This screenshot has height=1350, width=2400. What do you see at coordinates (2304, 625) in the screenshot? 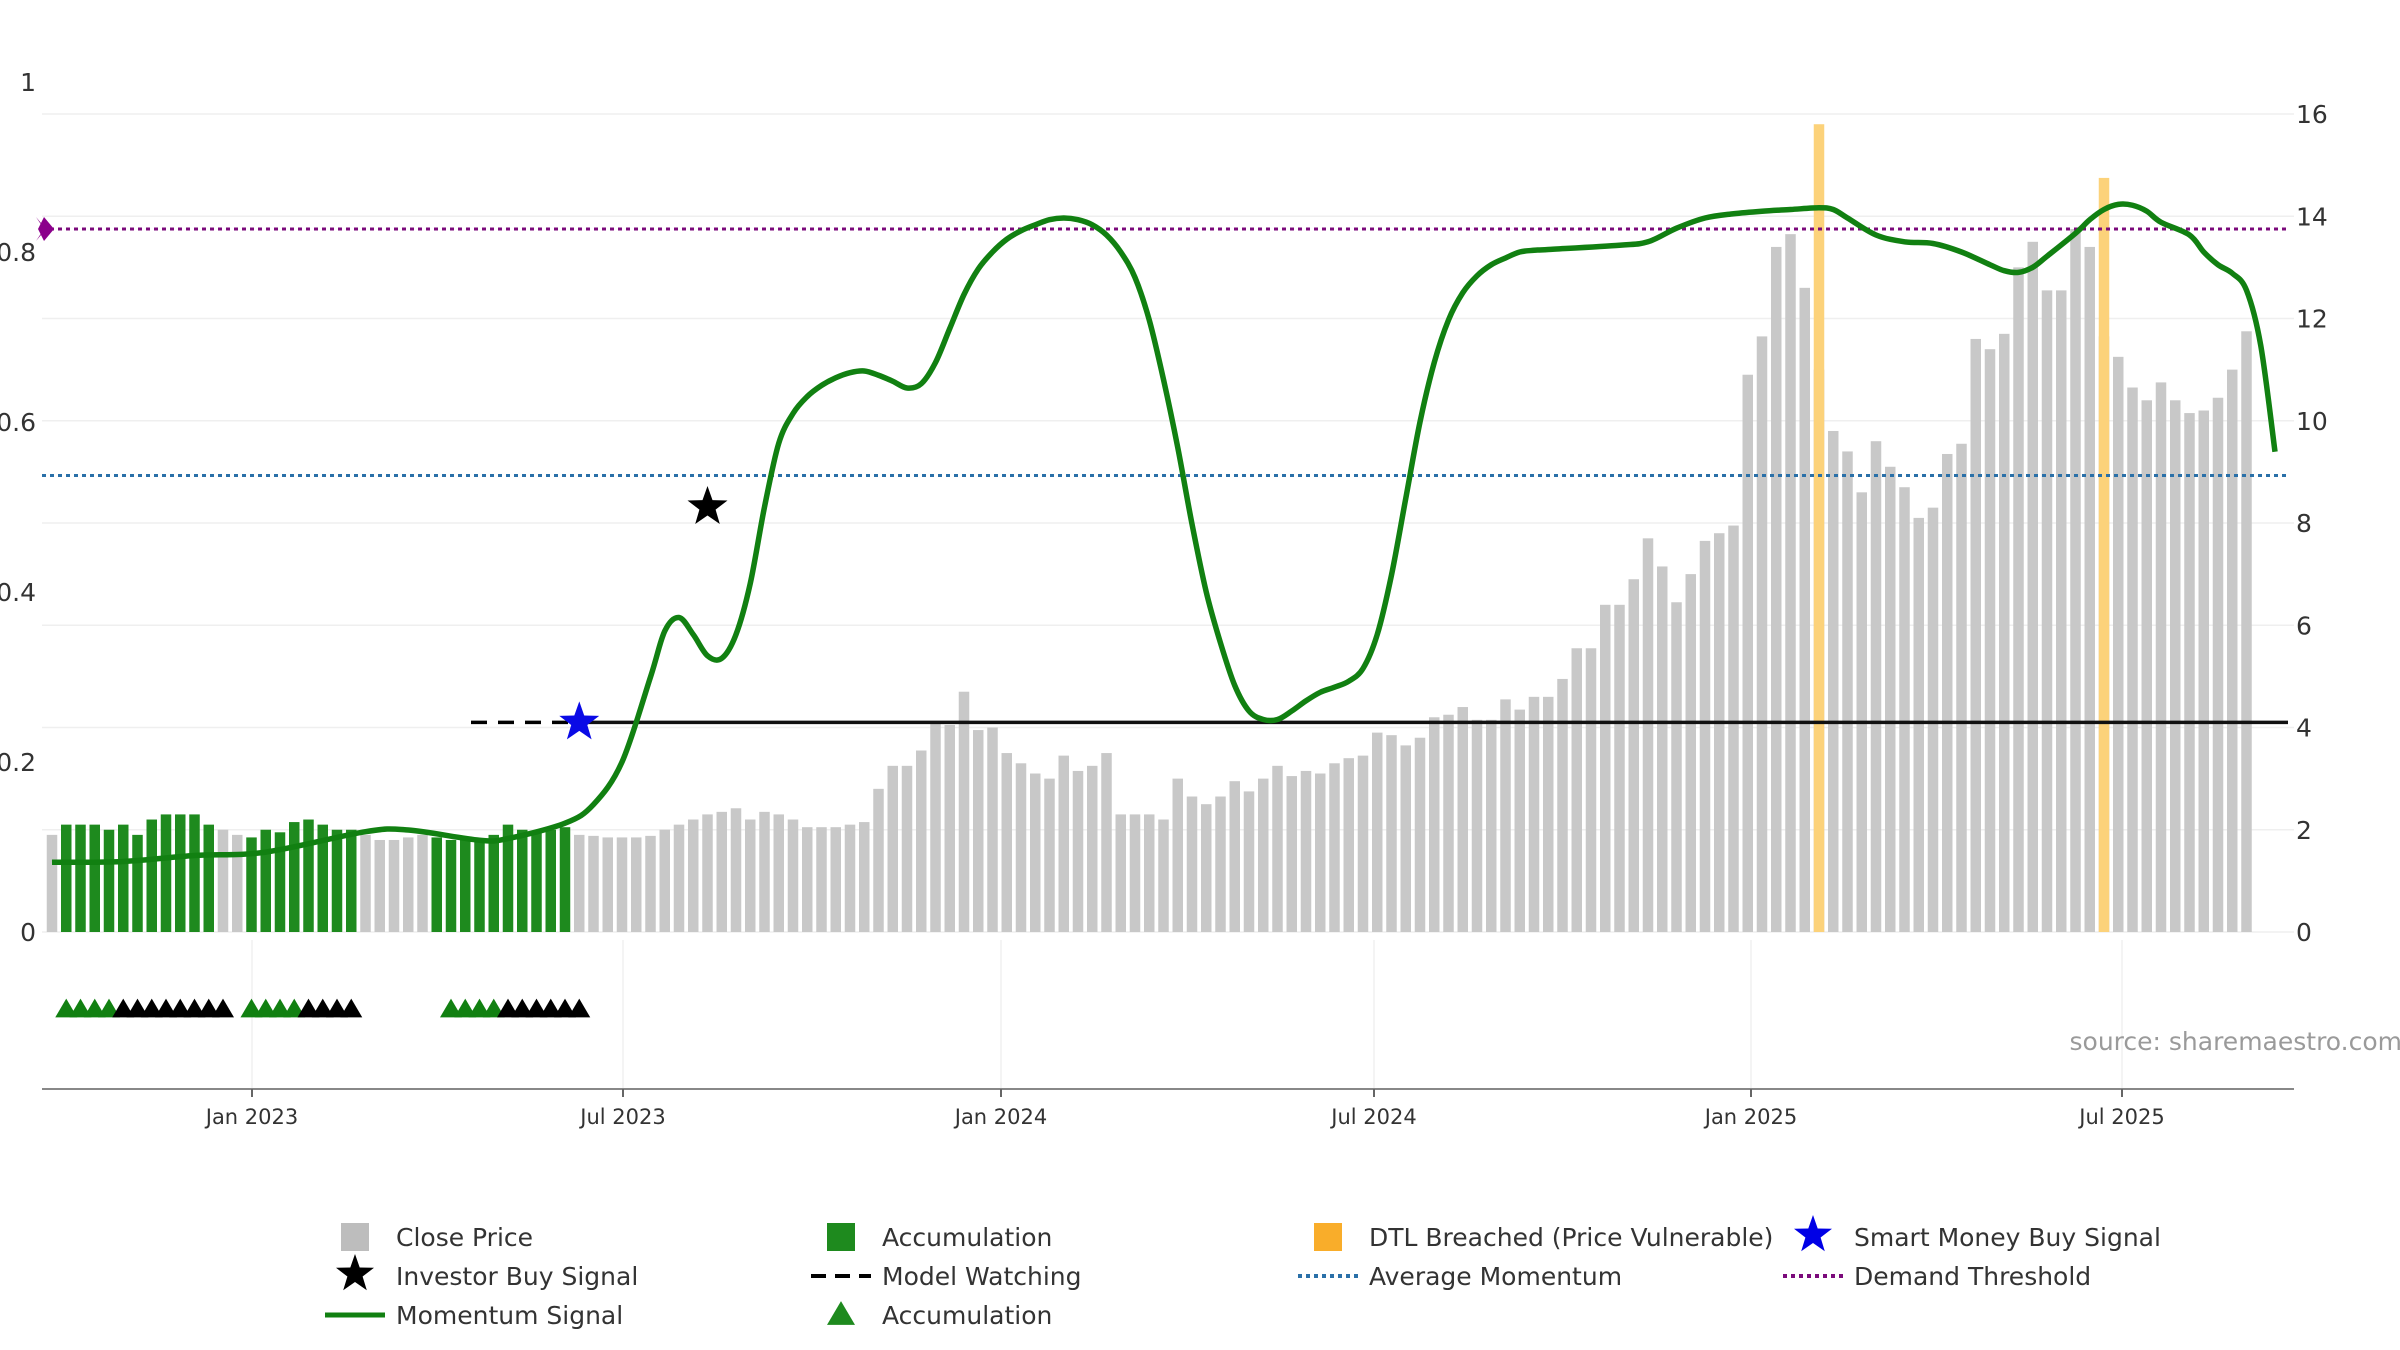
I see `right-axis-tick: 6` at bounding box center [2304, 625].